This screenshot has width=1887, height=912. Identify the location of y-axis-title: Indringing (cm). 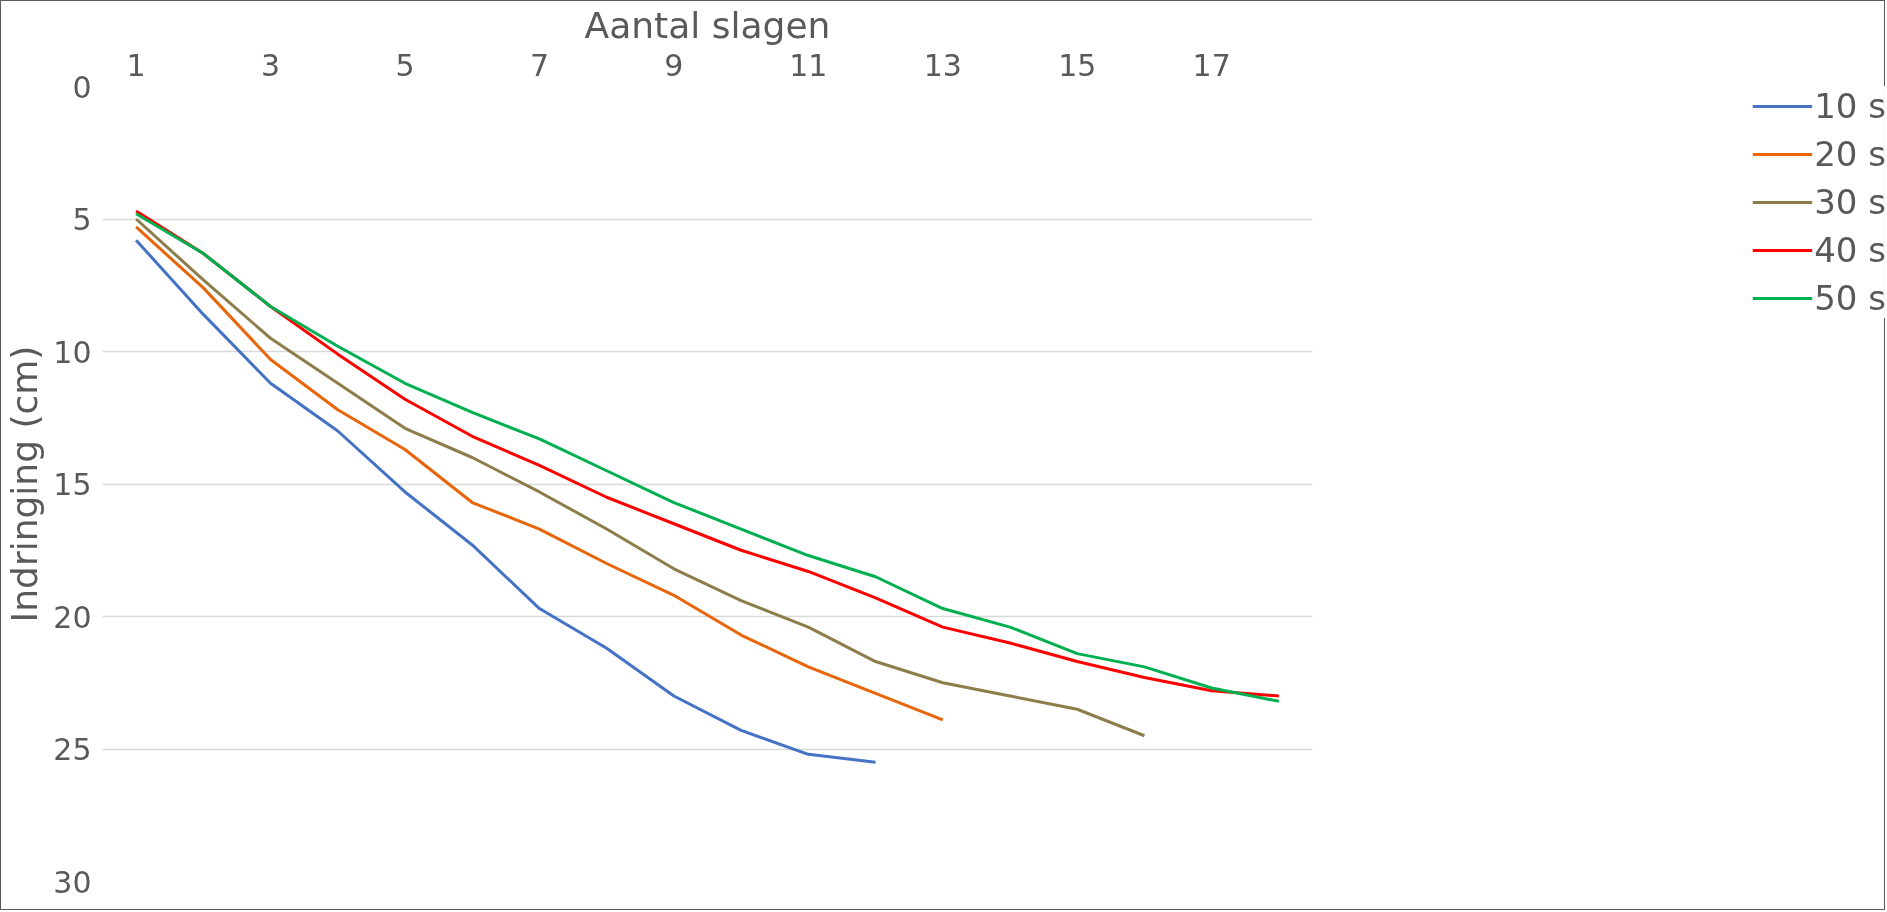
(25, 484).